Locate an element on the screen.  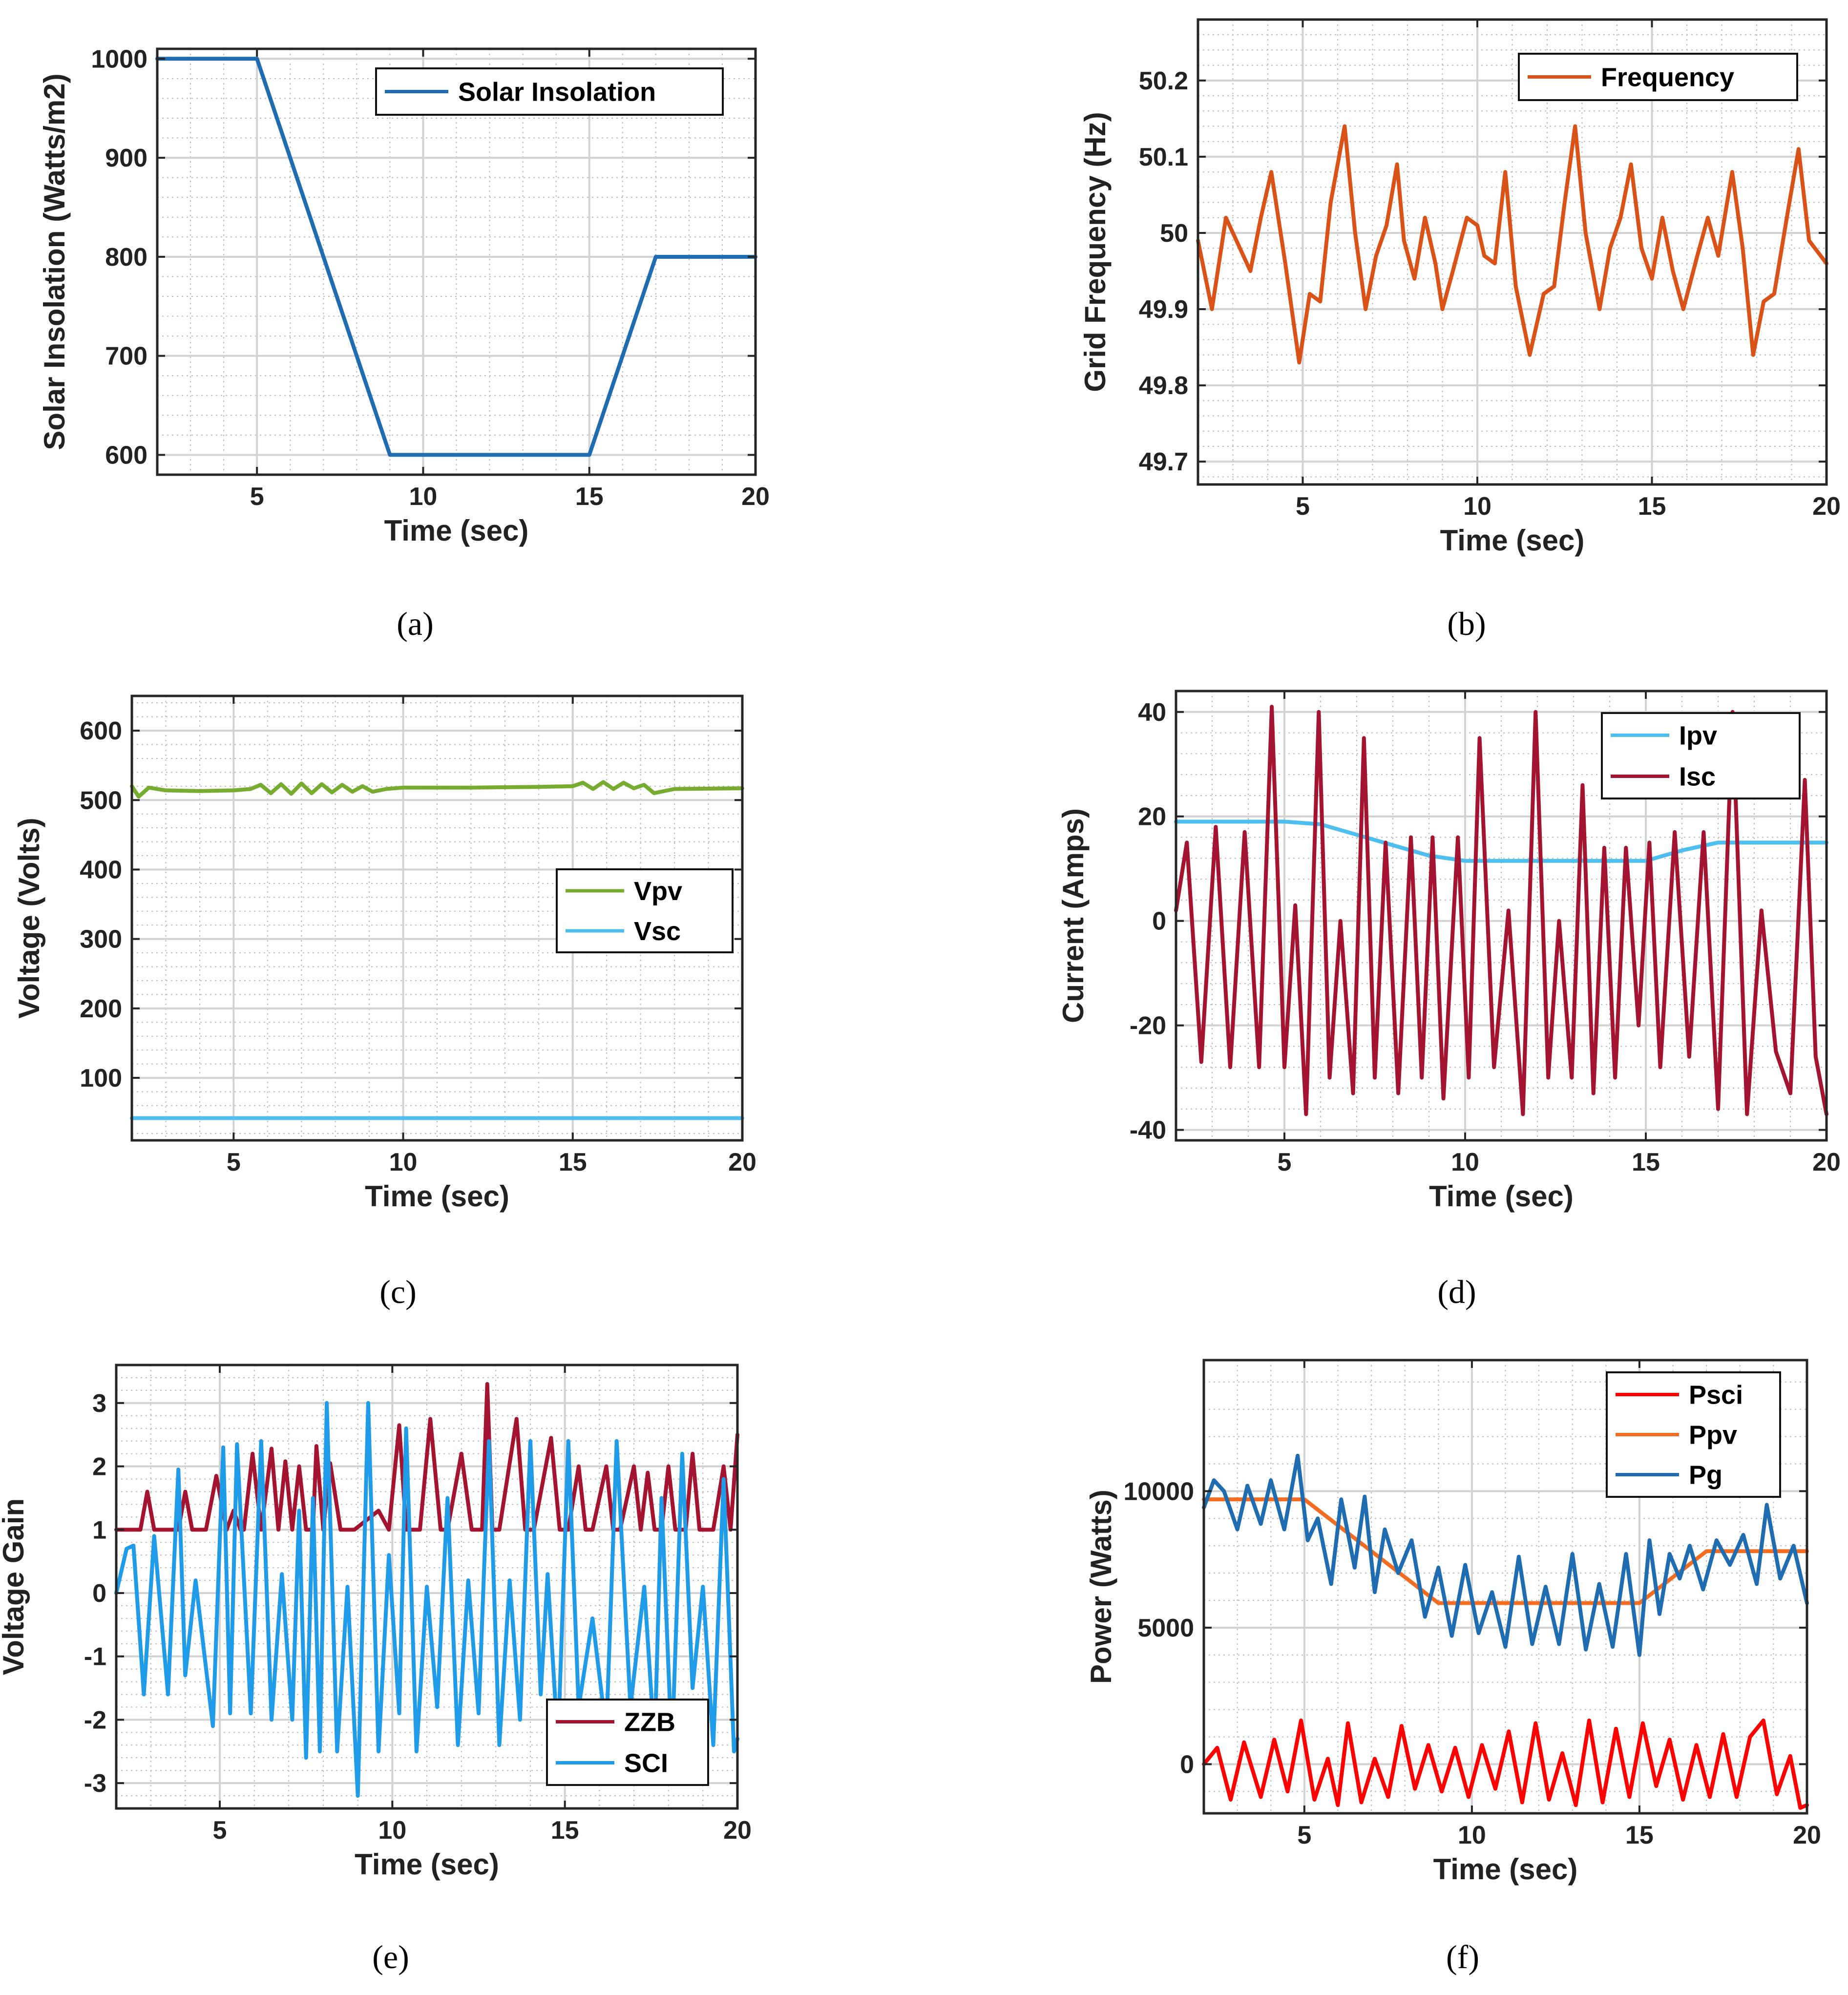
y-tick-label: 49.7 is located at coordinates (1163, 462).